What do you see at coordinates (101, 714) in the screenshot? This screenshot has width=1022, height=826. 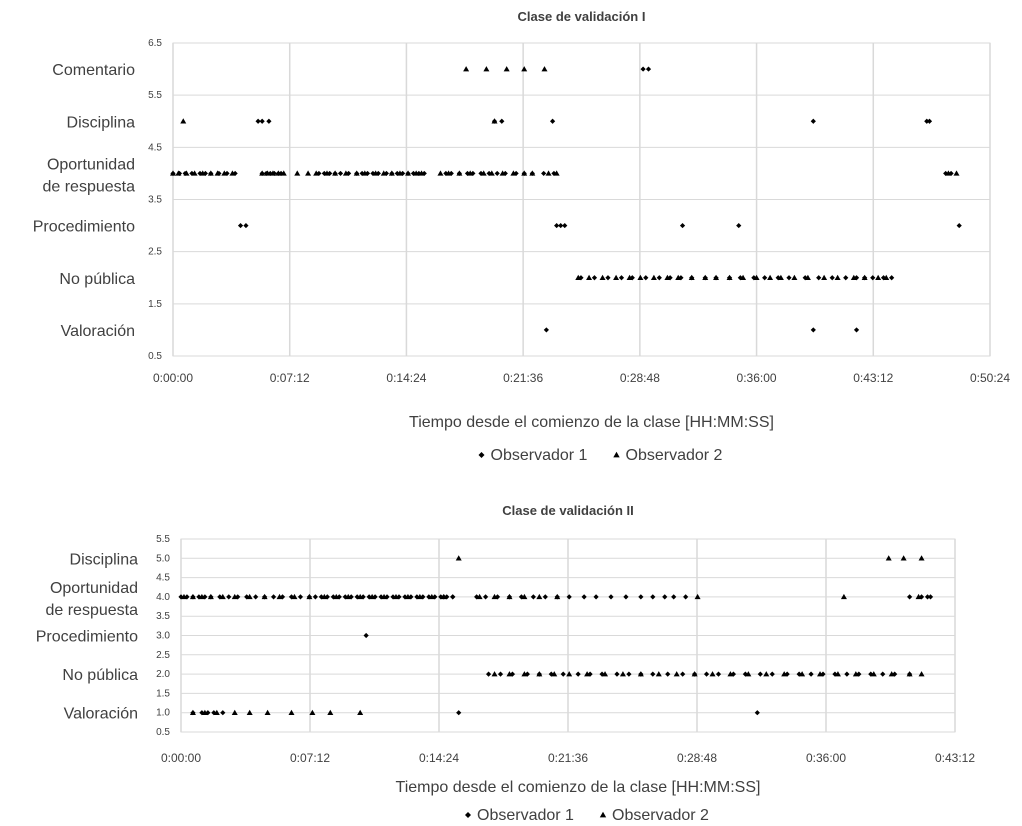 I see `category-label: Valoración` at bounding box center [101, 714].